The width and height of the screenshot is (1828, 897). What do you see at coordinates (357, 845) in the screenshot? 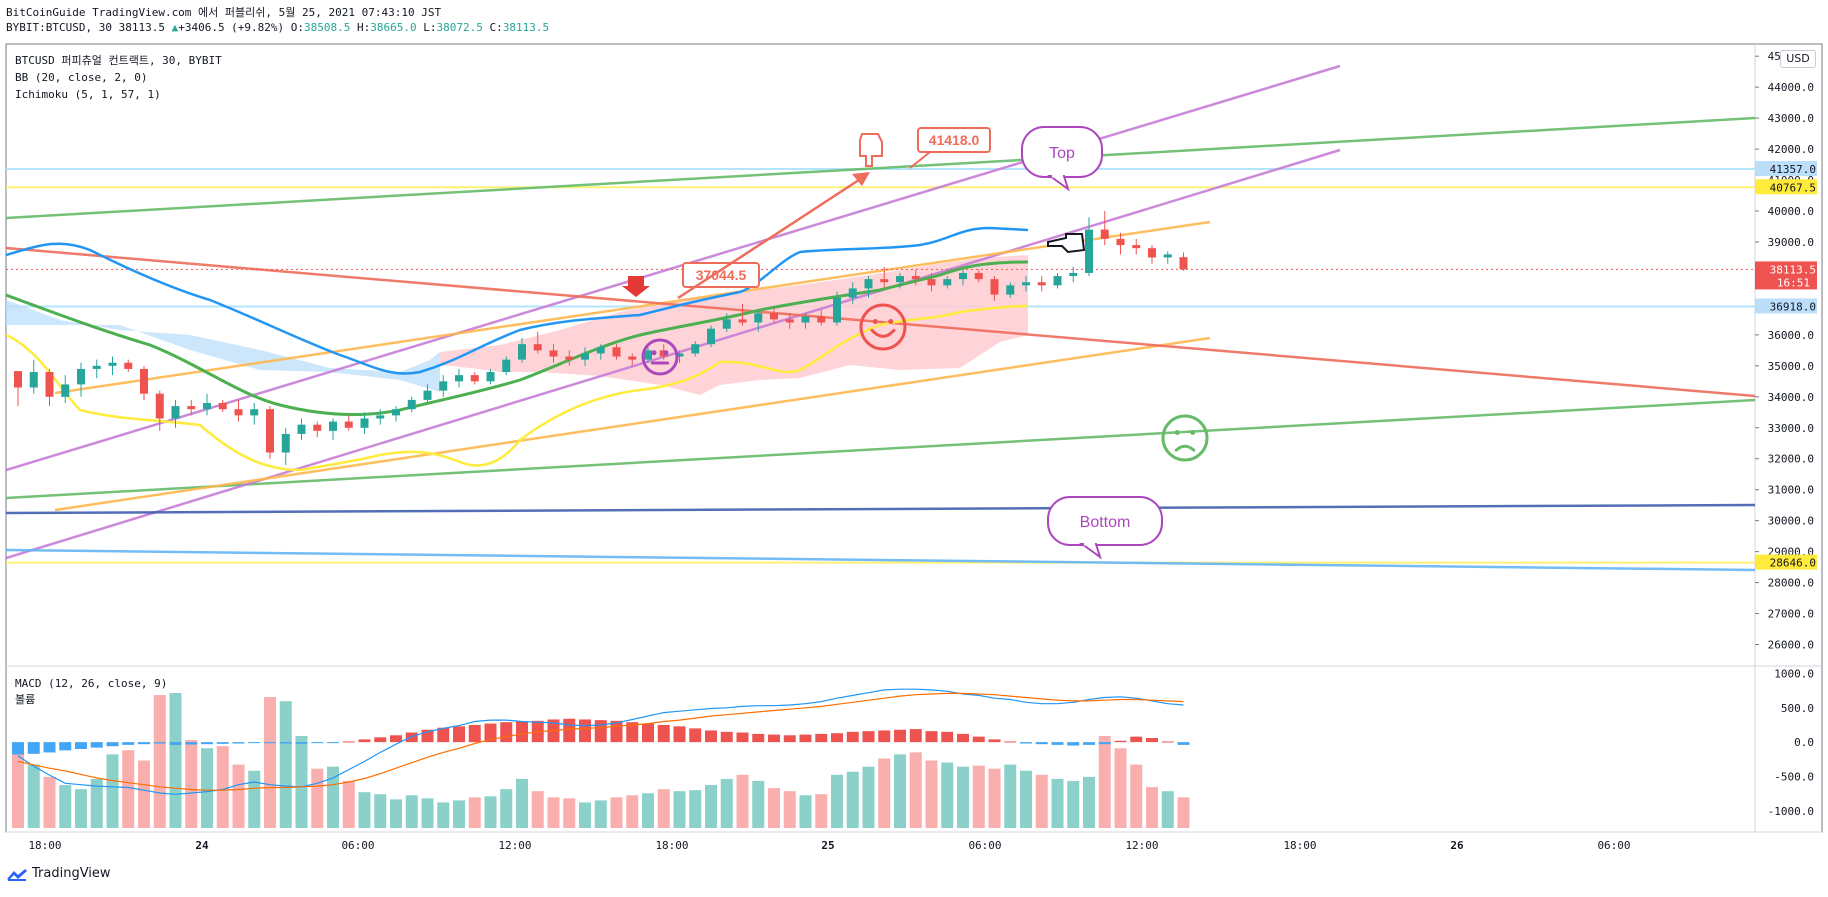
I see `time-tick-label: 06:00` at bounding box center [357, 845].